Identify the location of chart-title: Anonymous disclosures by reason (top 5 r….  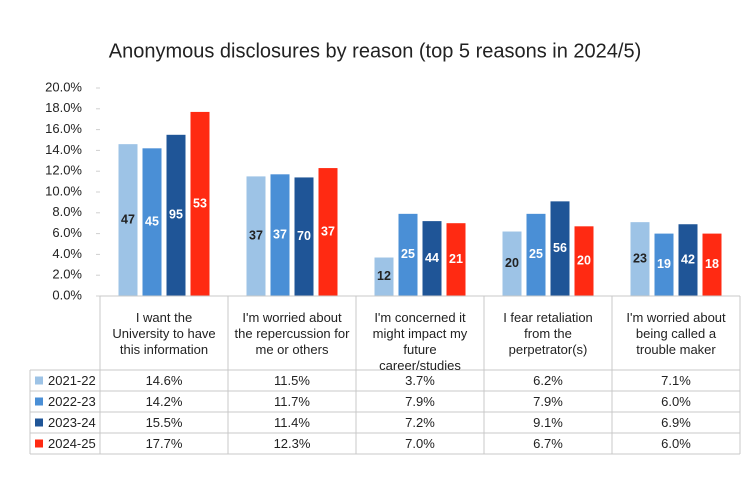
(375, 51).